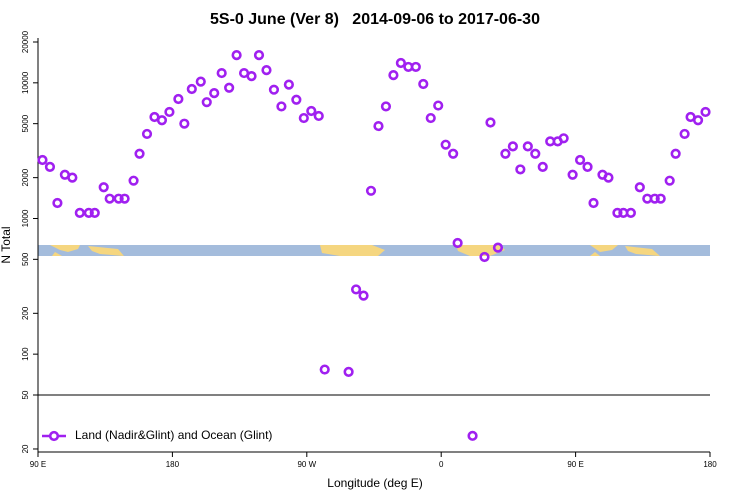  I want to click on x-axis-label: Longitude (deg E), so click(374, 483).